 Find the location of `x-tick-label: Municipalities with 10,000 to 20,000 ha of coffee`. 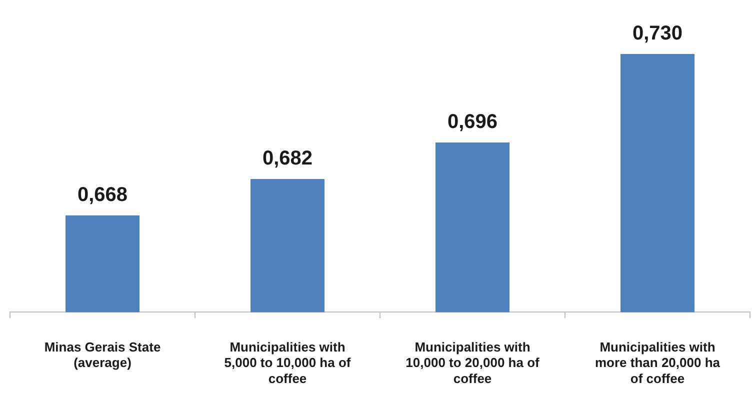

x-tick-label: Municipalities with 10,000 to 20,000 ha of coffee is located at coordinates (473, 363).